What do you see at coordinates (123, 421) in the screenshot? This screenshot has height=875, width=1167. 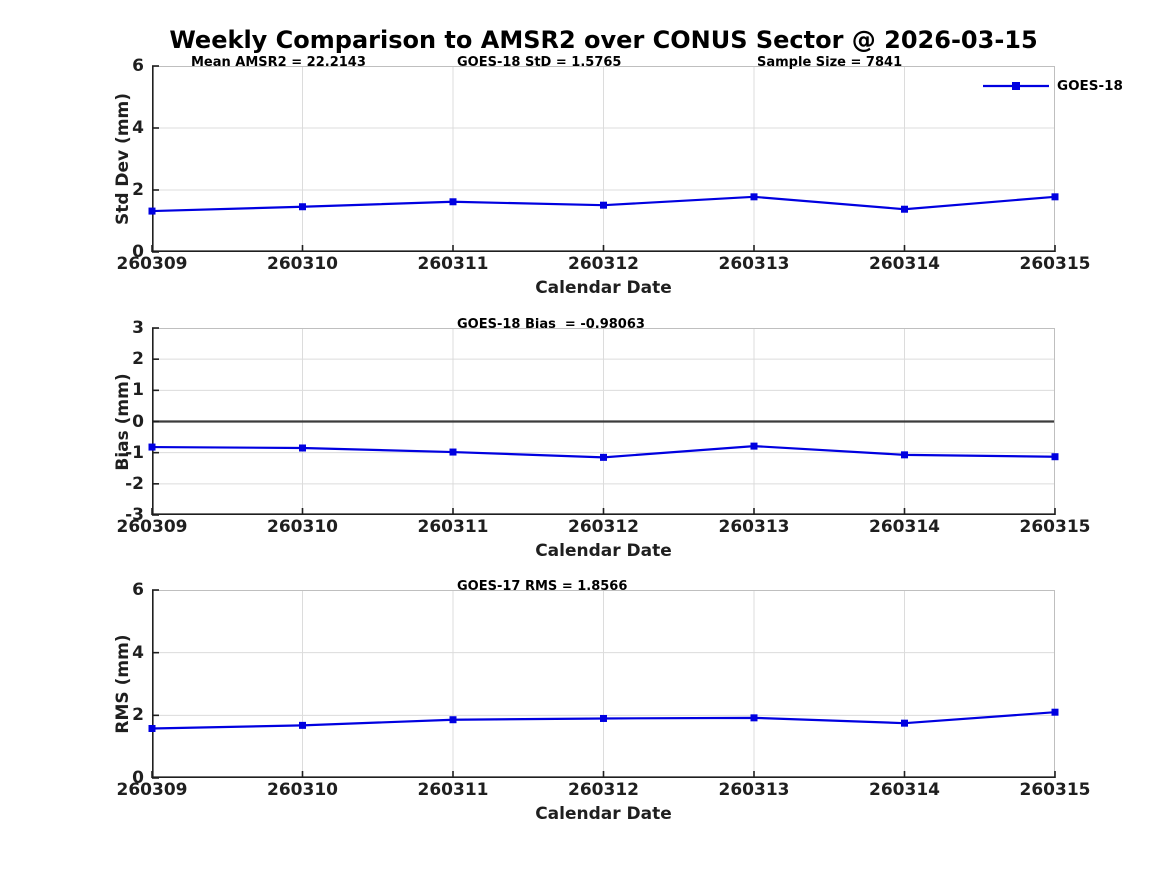 I see `y-axis-label: Bias (mm)` at bounding box center [123, 421].